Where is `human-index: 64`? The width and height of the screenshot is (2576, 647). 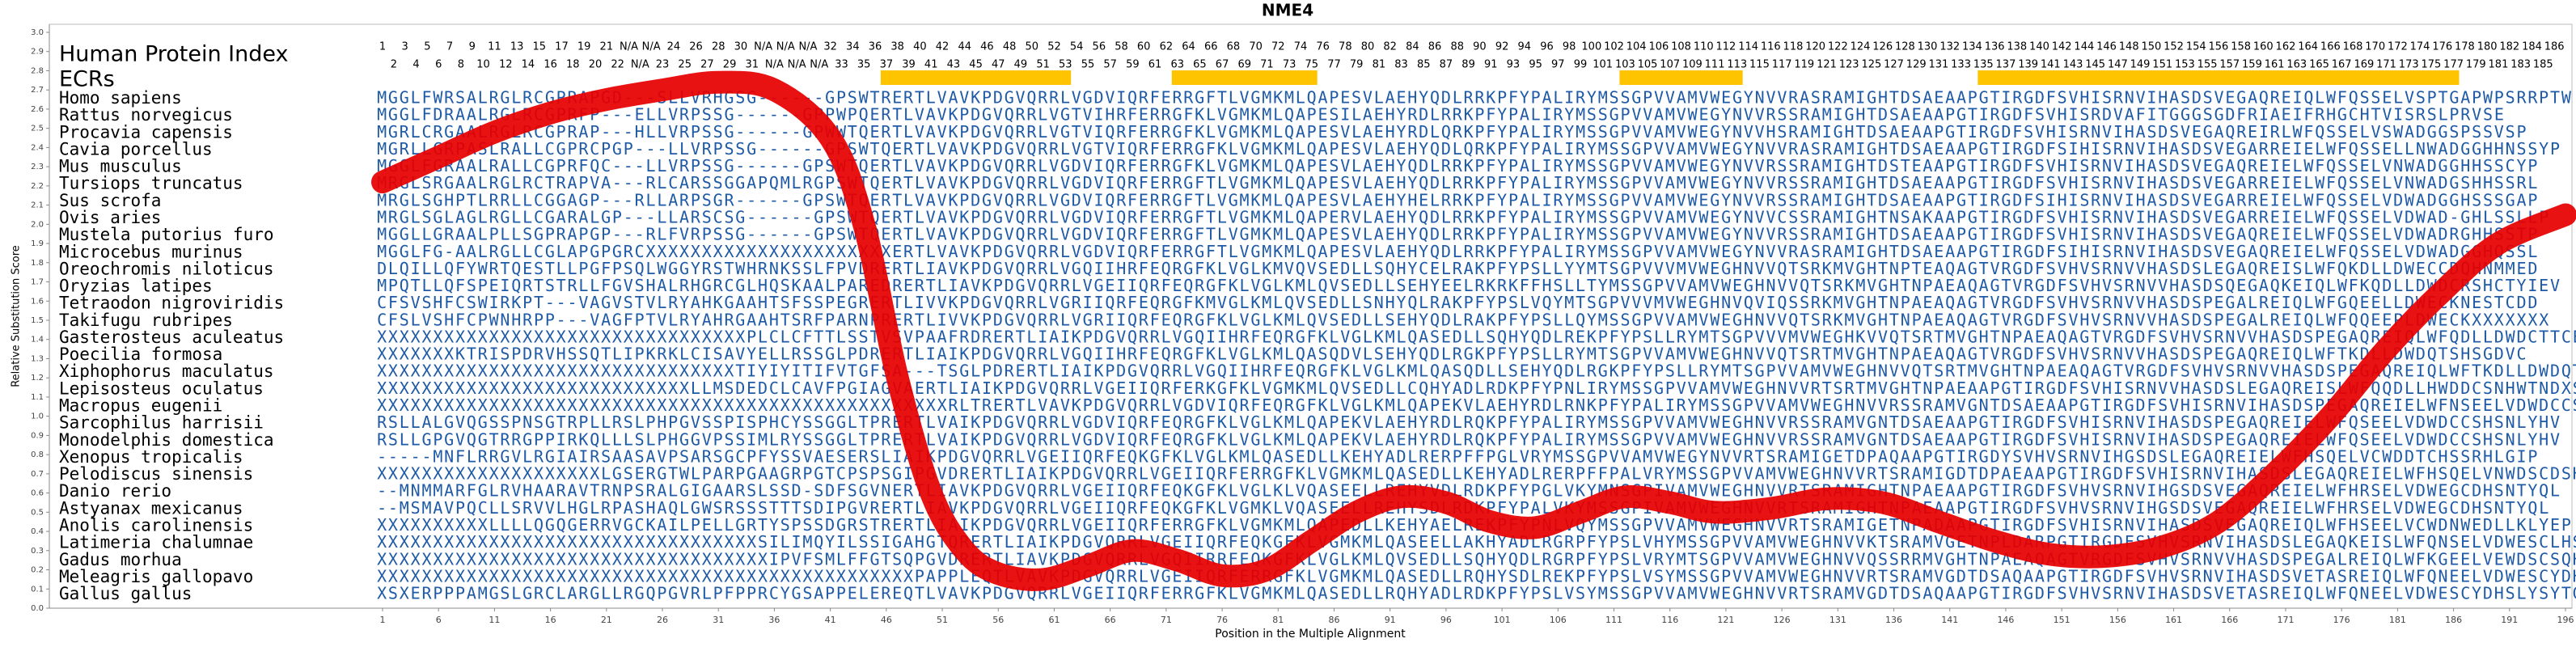
human-index: 64 is located at coordinates (1189, 47).